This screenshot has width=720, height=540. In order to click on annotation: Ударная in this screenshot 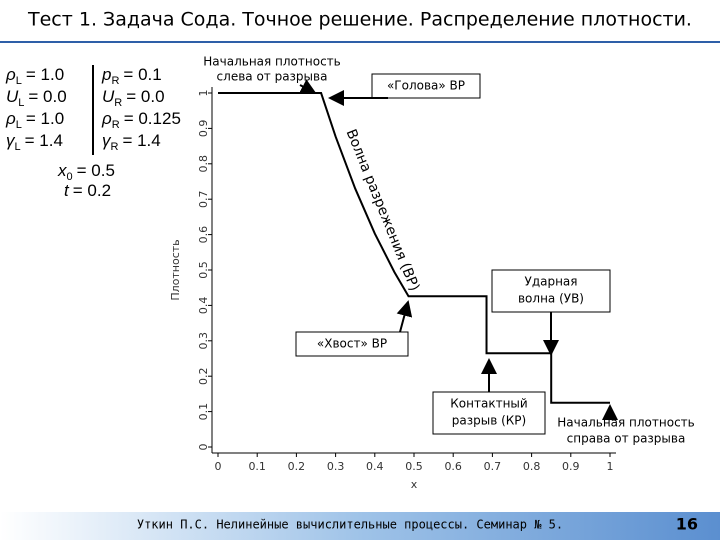, I will do `click(551, 282)`.